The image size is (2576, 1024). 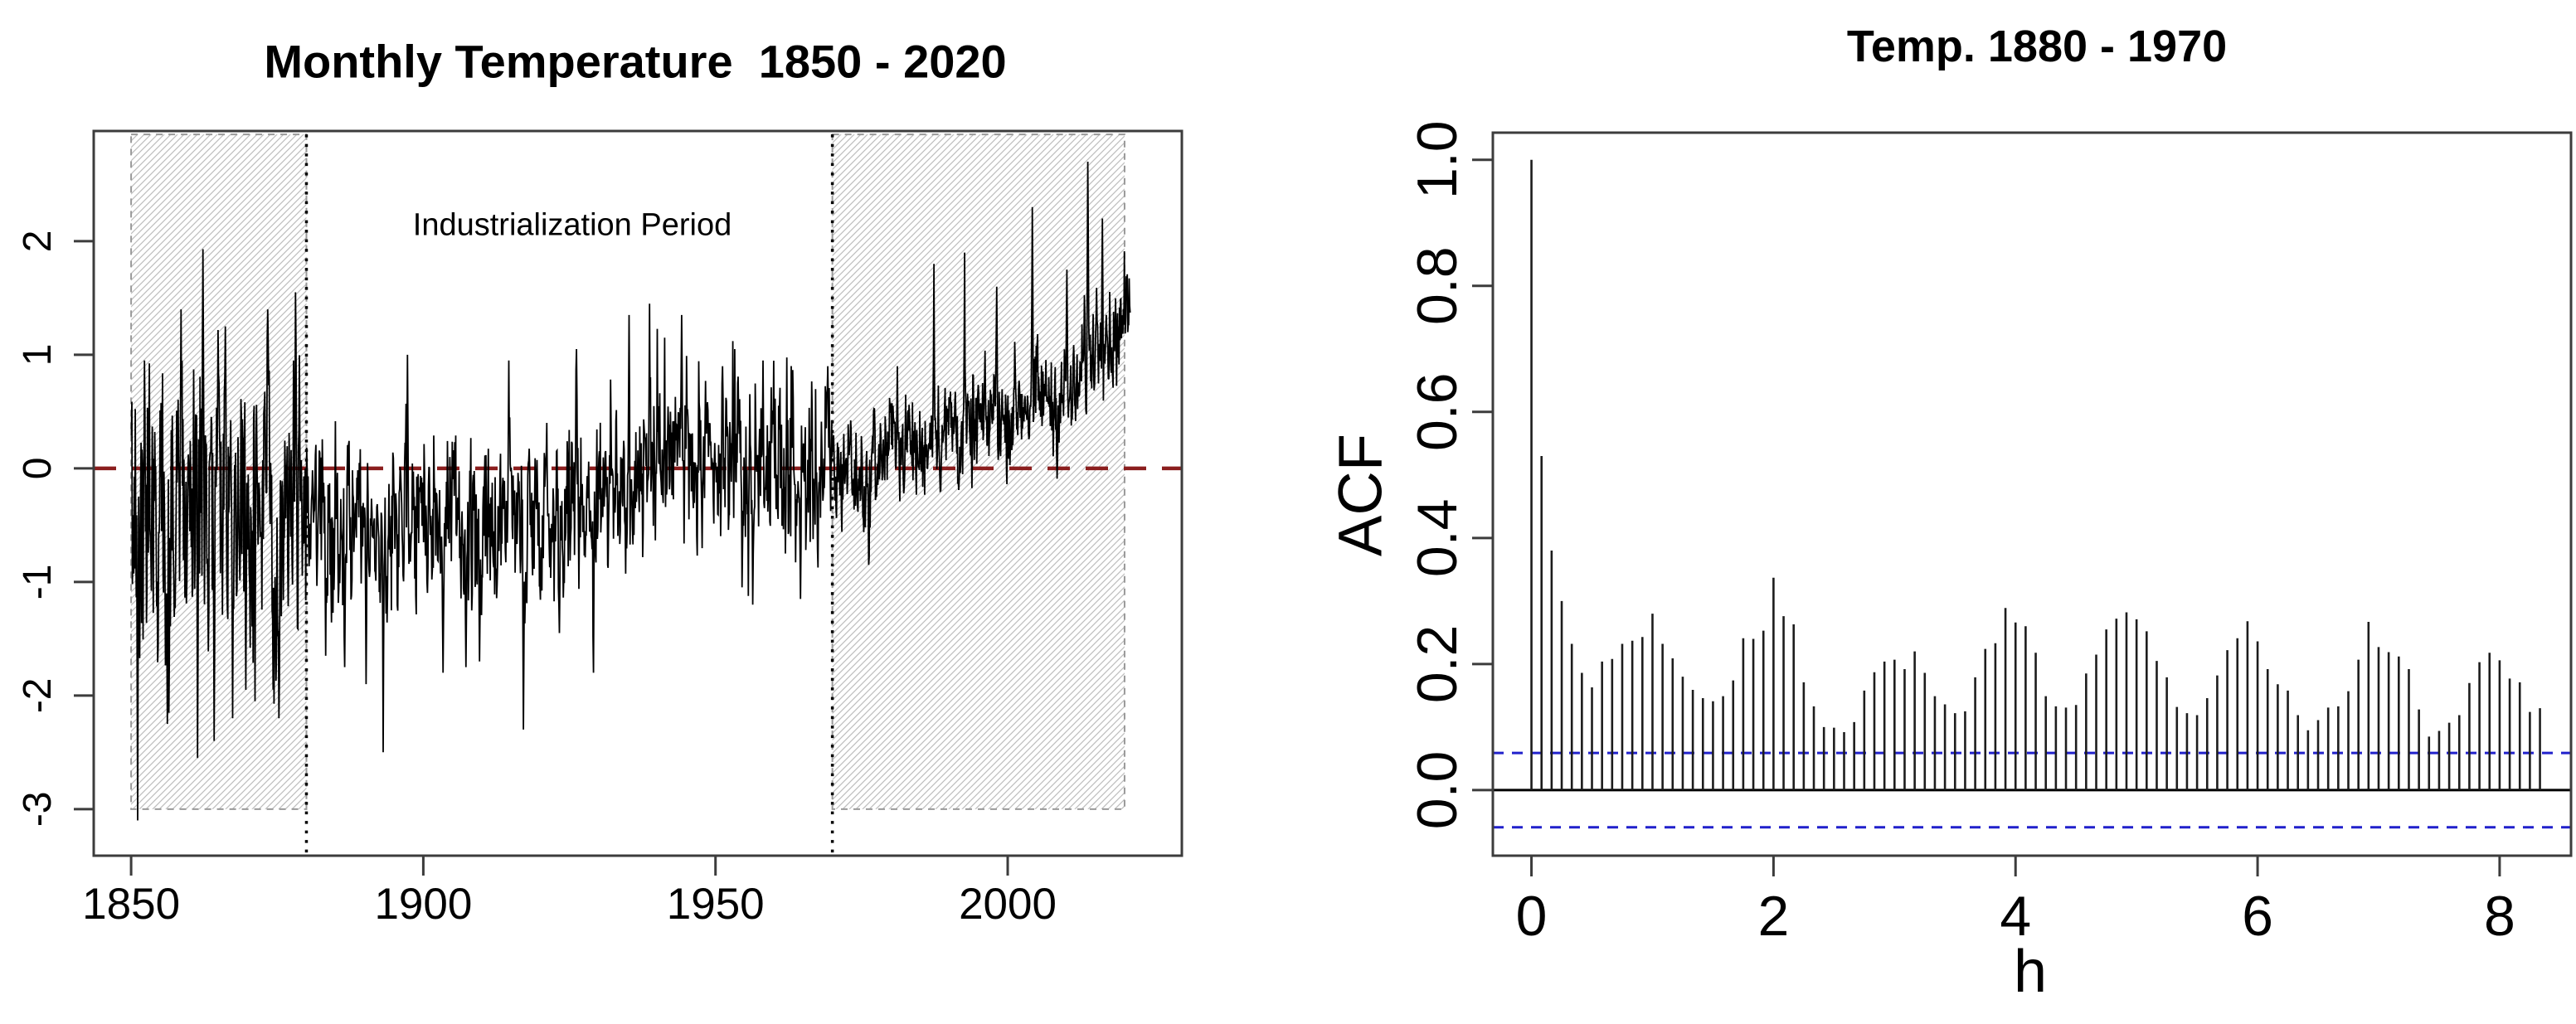 What do you see at coordinates (38, 355) in the screenshot?
I see `left-y-tick-label: 1` at bounding box center [38, 355].